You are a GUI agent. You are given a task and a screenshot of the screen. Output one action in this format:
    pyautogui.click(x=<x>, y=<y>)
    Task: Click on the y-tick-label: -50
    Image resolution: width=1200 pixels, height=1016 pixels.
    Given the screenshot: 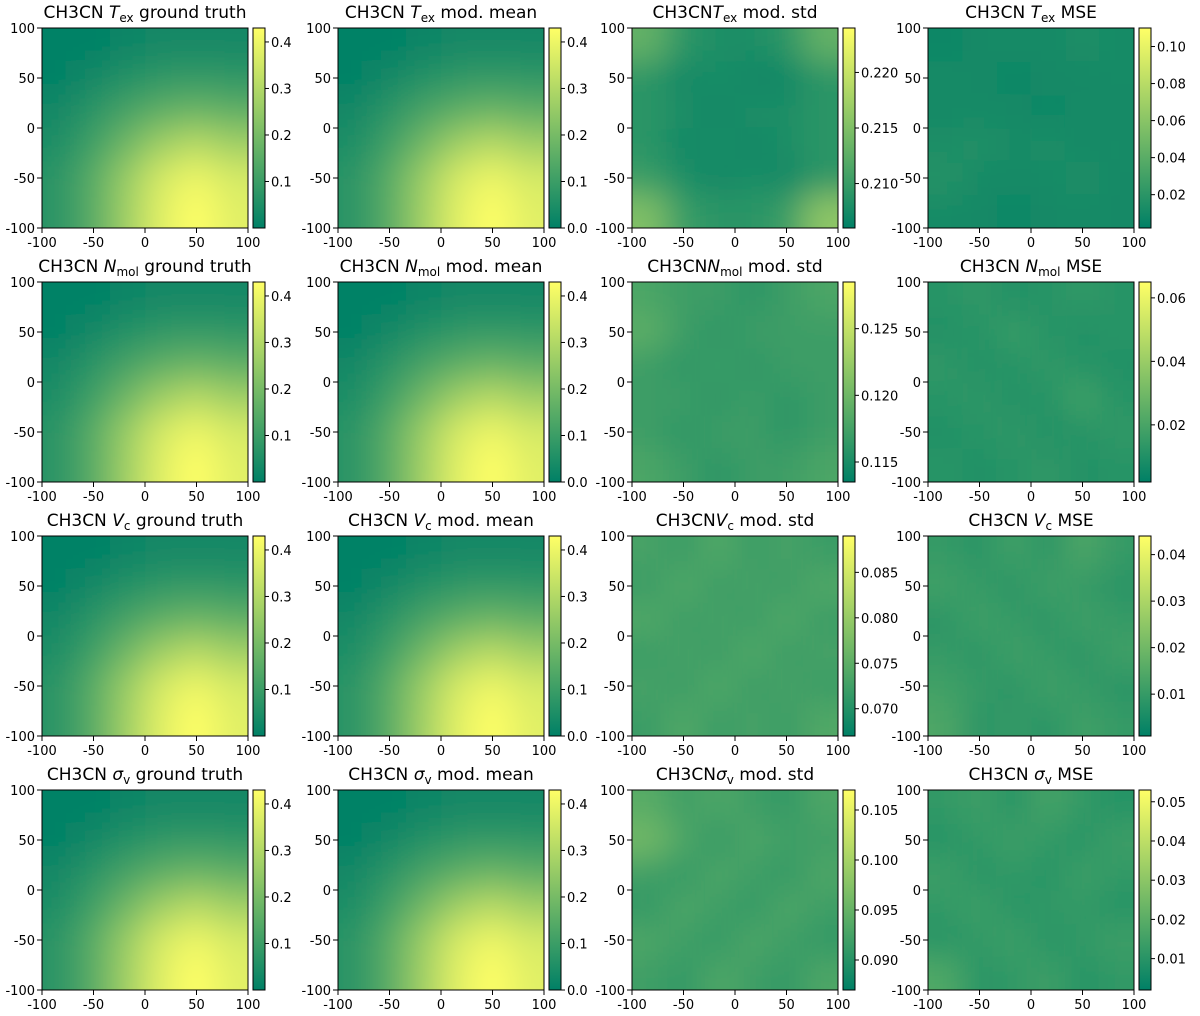 What is the action you would take?
    pyautogui.click(x=614, y=687)
    